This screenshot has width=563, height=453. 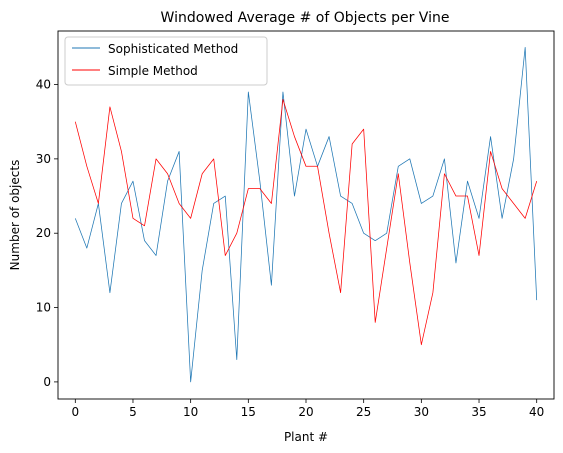 I want to click on legend-box, so click(x=166, y=61).